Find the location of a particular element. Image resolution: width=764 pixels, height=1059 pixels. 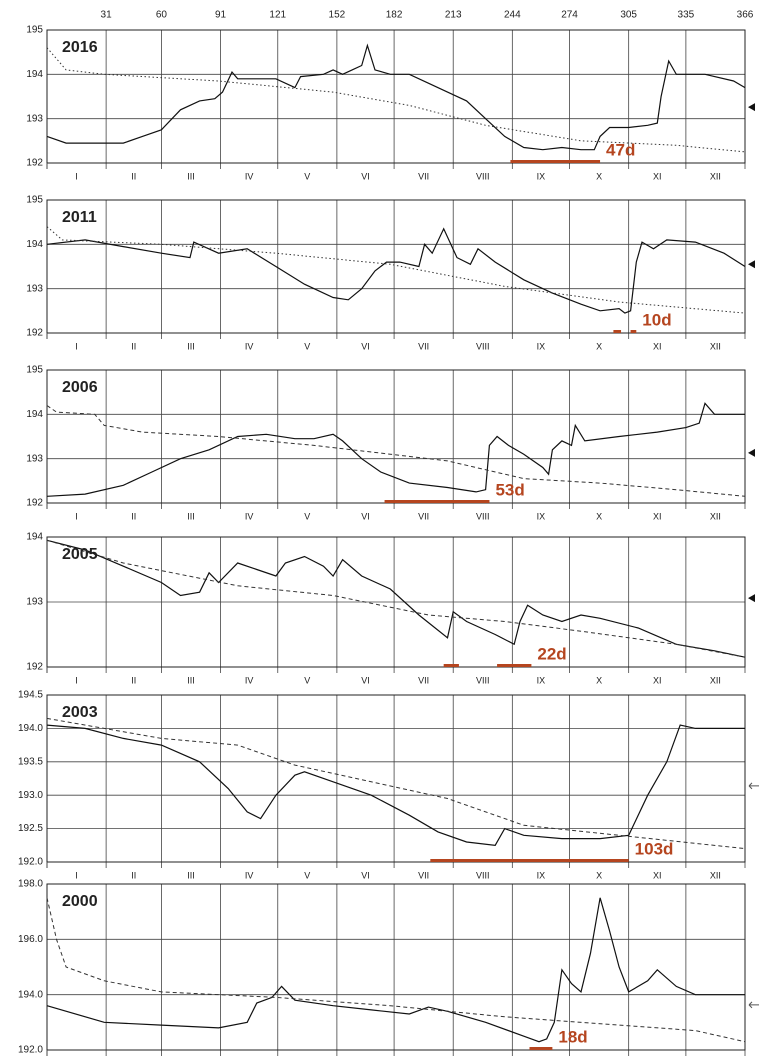

x-tick-label: 244 is located at coordinates (512, 15).